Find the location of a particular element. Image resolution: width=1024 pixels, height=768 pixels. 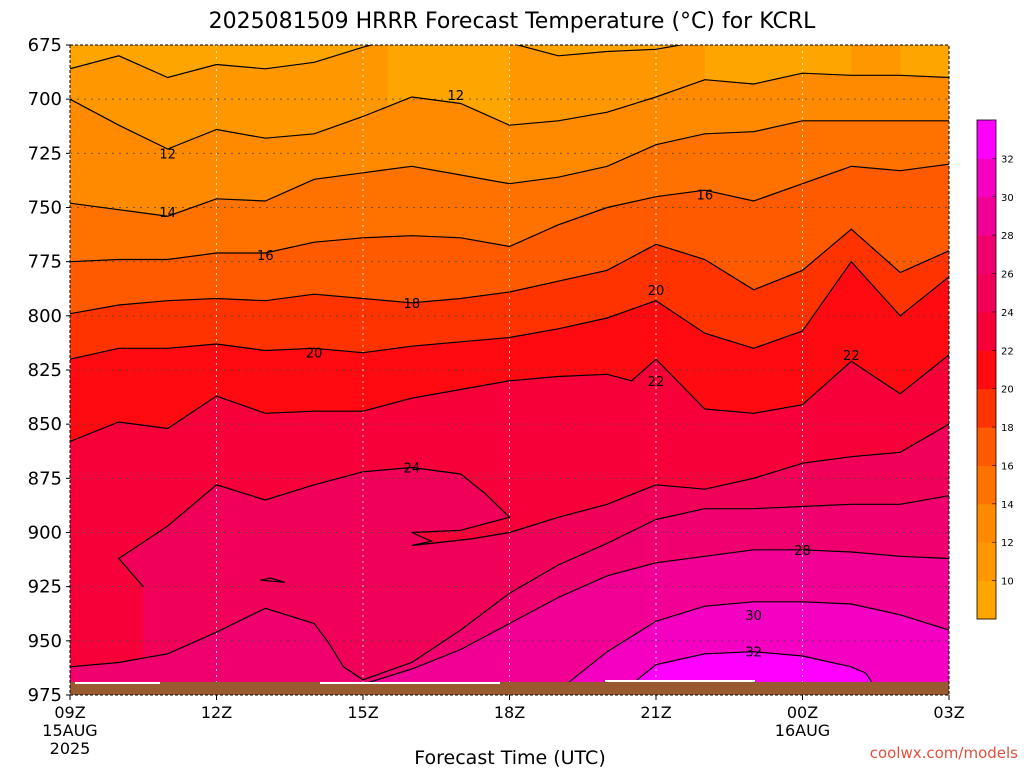

y-tick-label: 800 is located at coordinates (45, 316).